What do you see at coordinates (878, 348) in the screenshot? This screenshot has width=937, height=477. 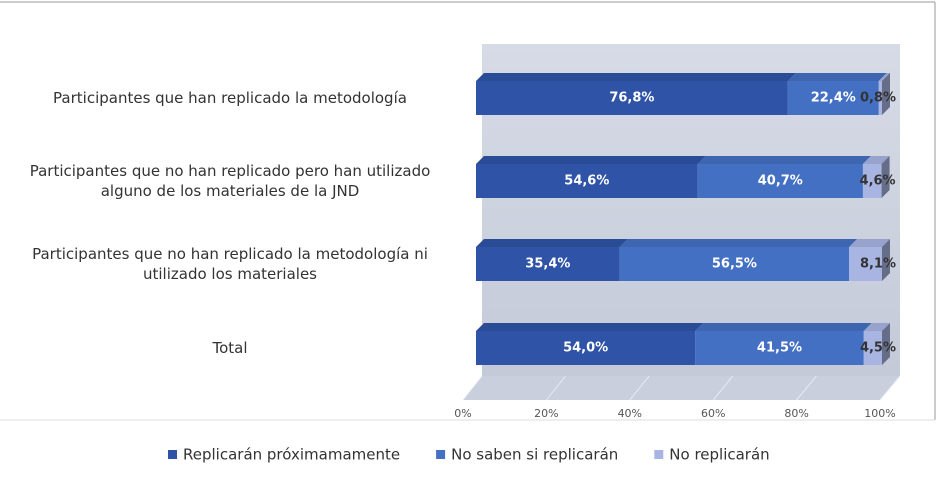 I see `data-label: 4,5%` at bounding box center [878, 348].